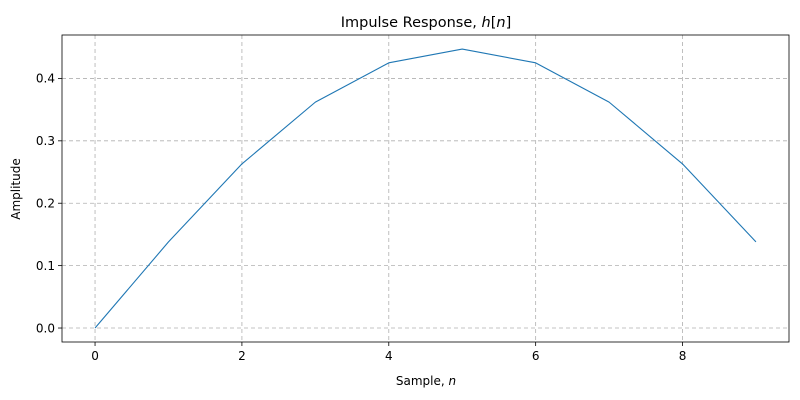 This screenshot has width=800, height=400. What do you see at coordinates (426, 23) in the screenshot?
I see `chart-title: Impulse Response, h[n]` at bounding box center [426, 23].